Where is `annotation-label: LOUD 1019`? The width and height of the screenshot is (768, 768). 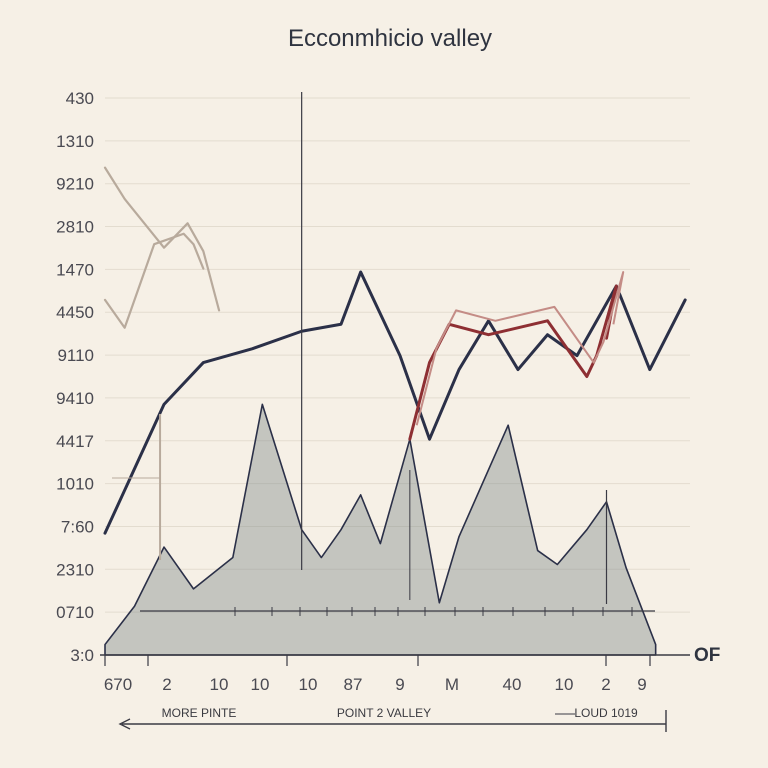 annotation-label: LOUD 1019 is located at coordinates (606, 713).